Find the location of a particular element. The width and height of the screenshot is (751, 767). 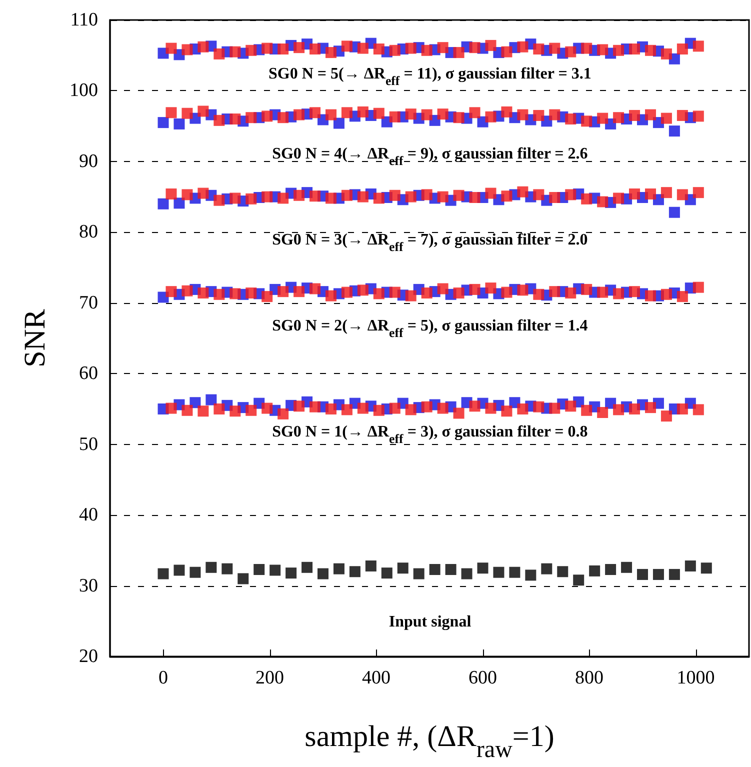

y-tick-label: 50 is located at coordinates (88, 444).